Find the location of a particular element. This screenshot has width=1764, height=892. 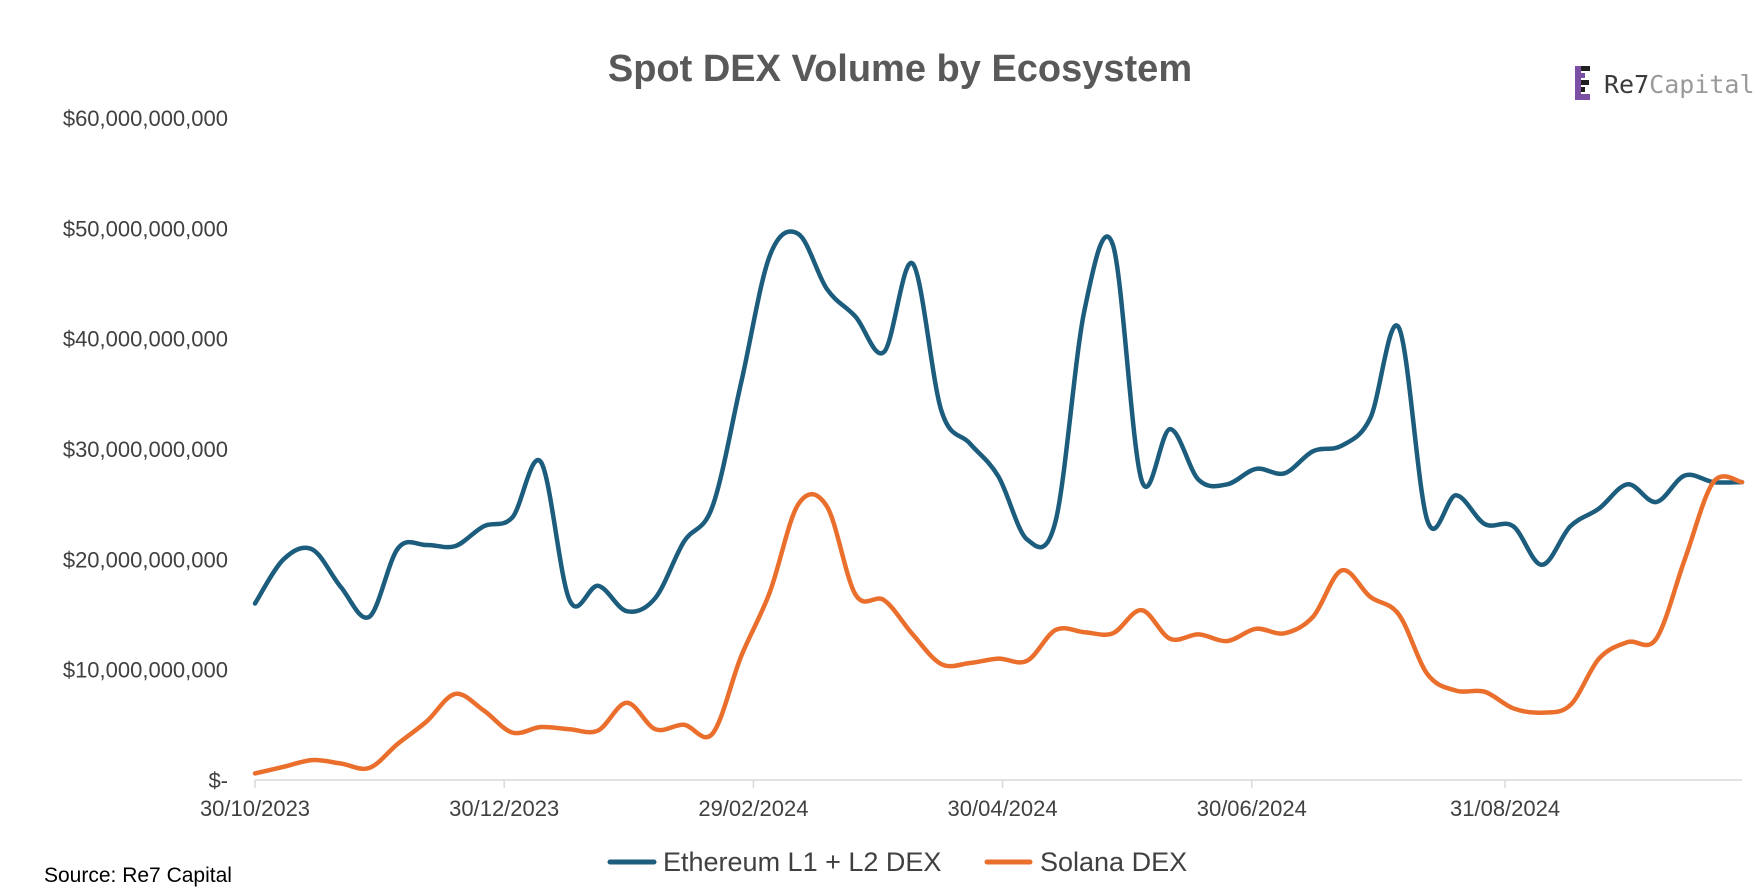

legend-label-ethereum: Ethereum L1 + L2 DEX is located at coordinates (802, 862).